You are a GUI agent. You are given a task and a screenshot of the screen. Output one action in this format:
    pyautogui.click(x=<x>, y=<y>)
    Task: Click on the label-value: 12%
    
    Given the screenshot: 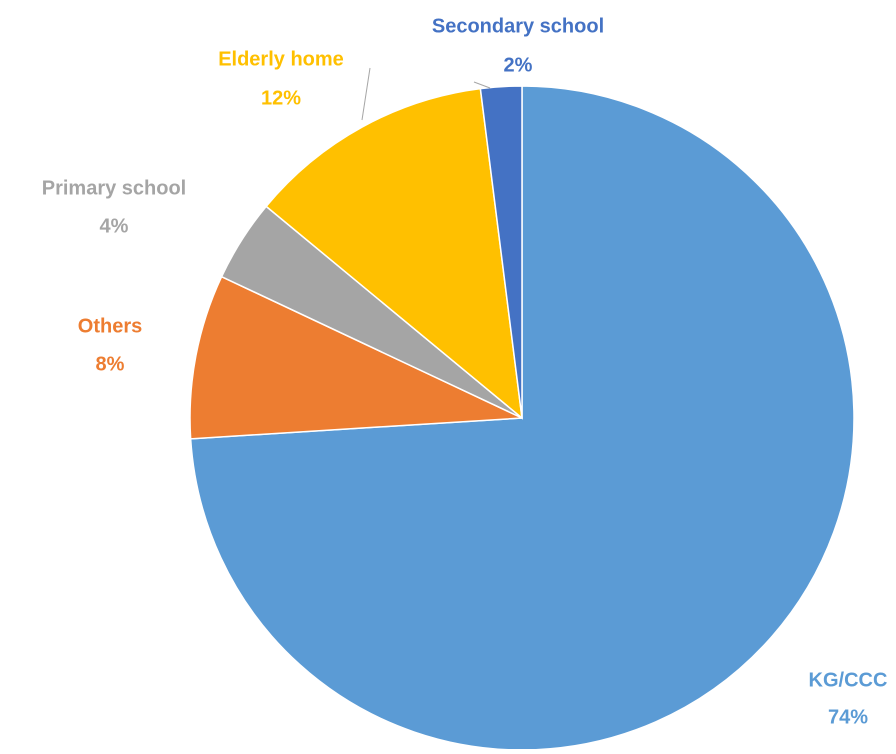 What is the action you would take?
    pyautogui.click(x=281, y=98)
    